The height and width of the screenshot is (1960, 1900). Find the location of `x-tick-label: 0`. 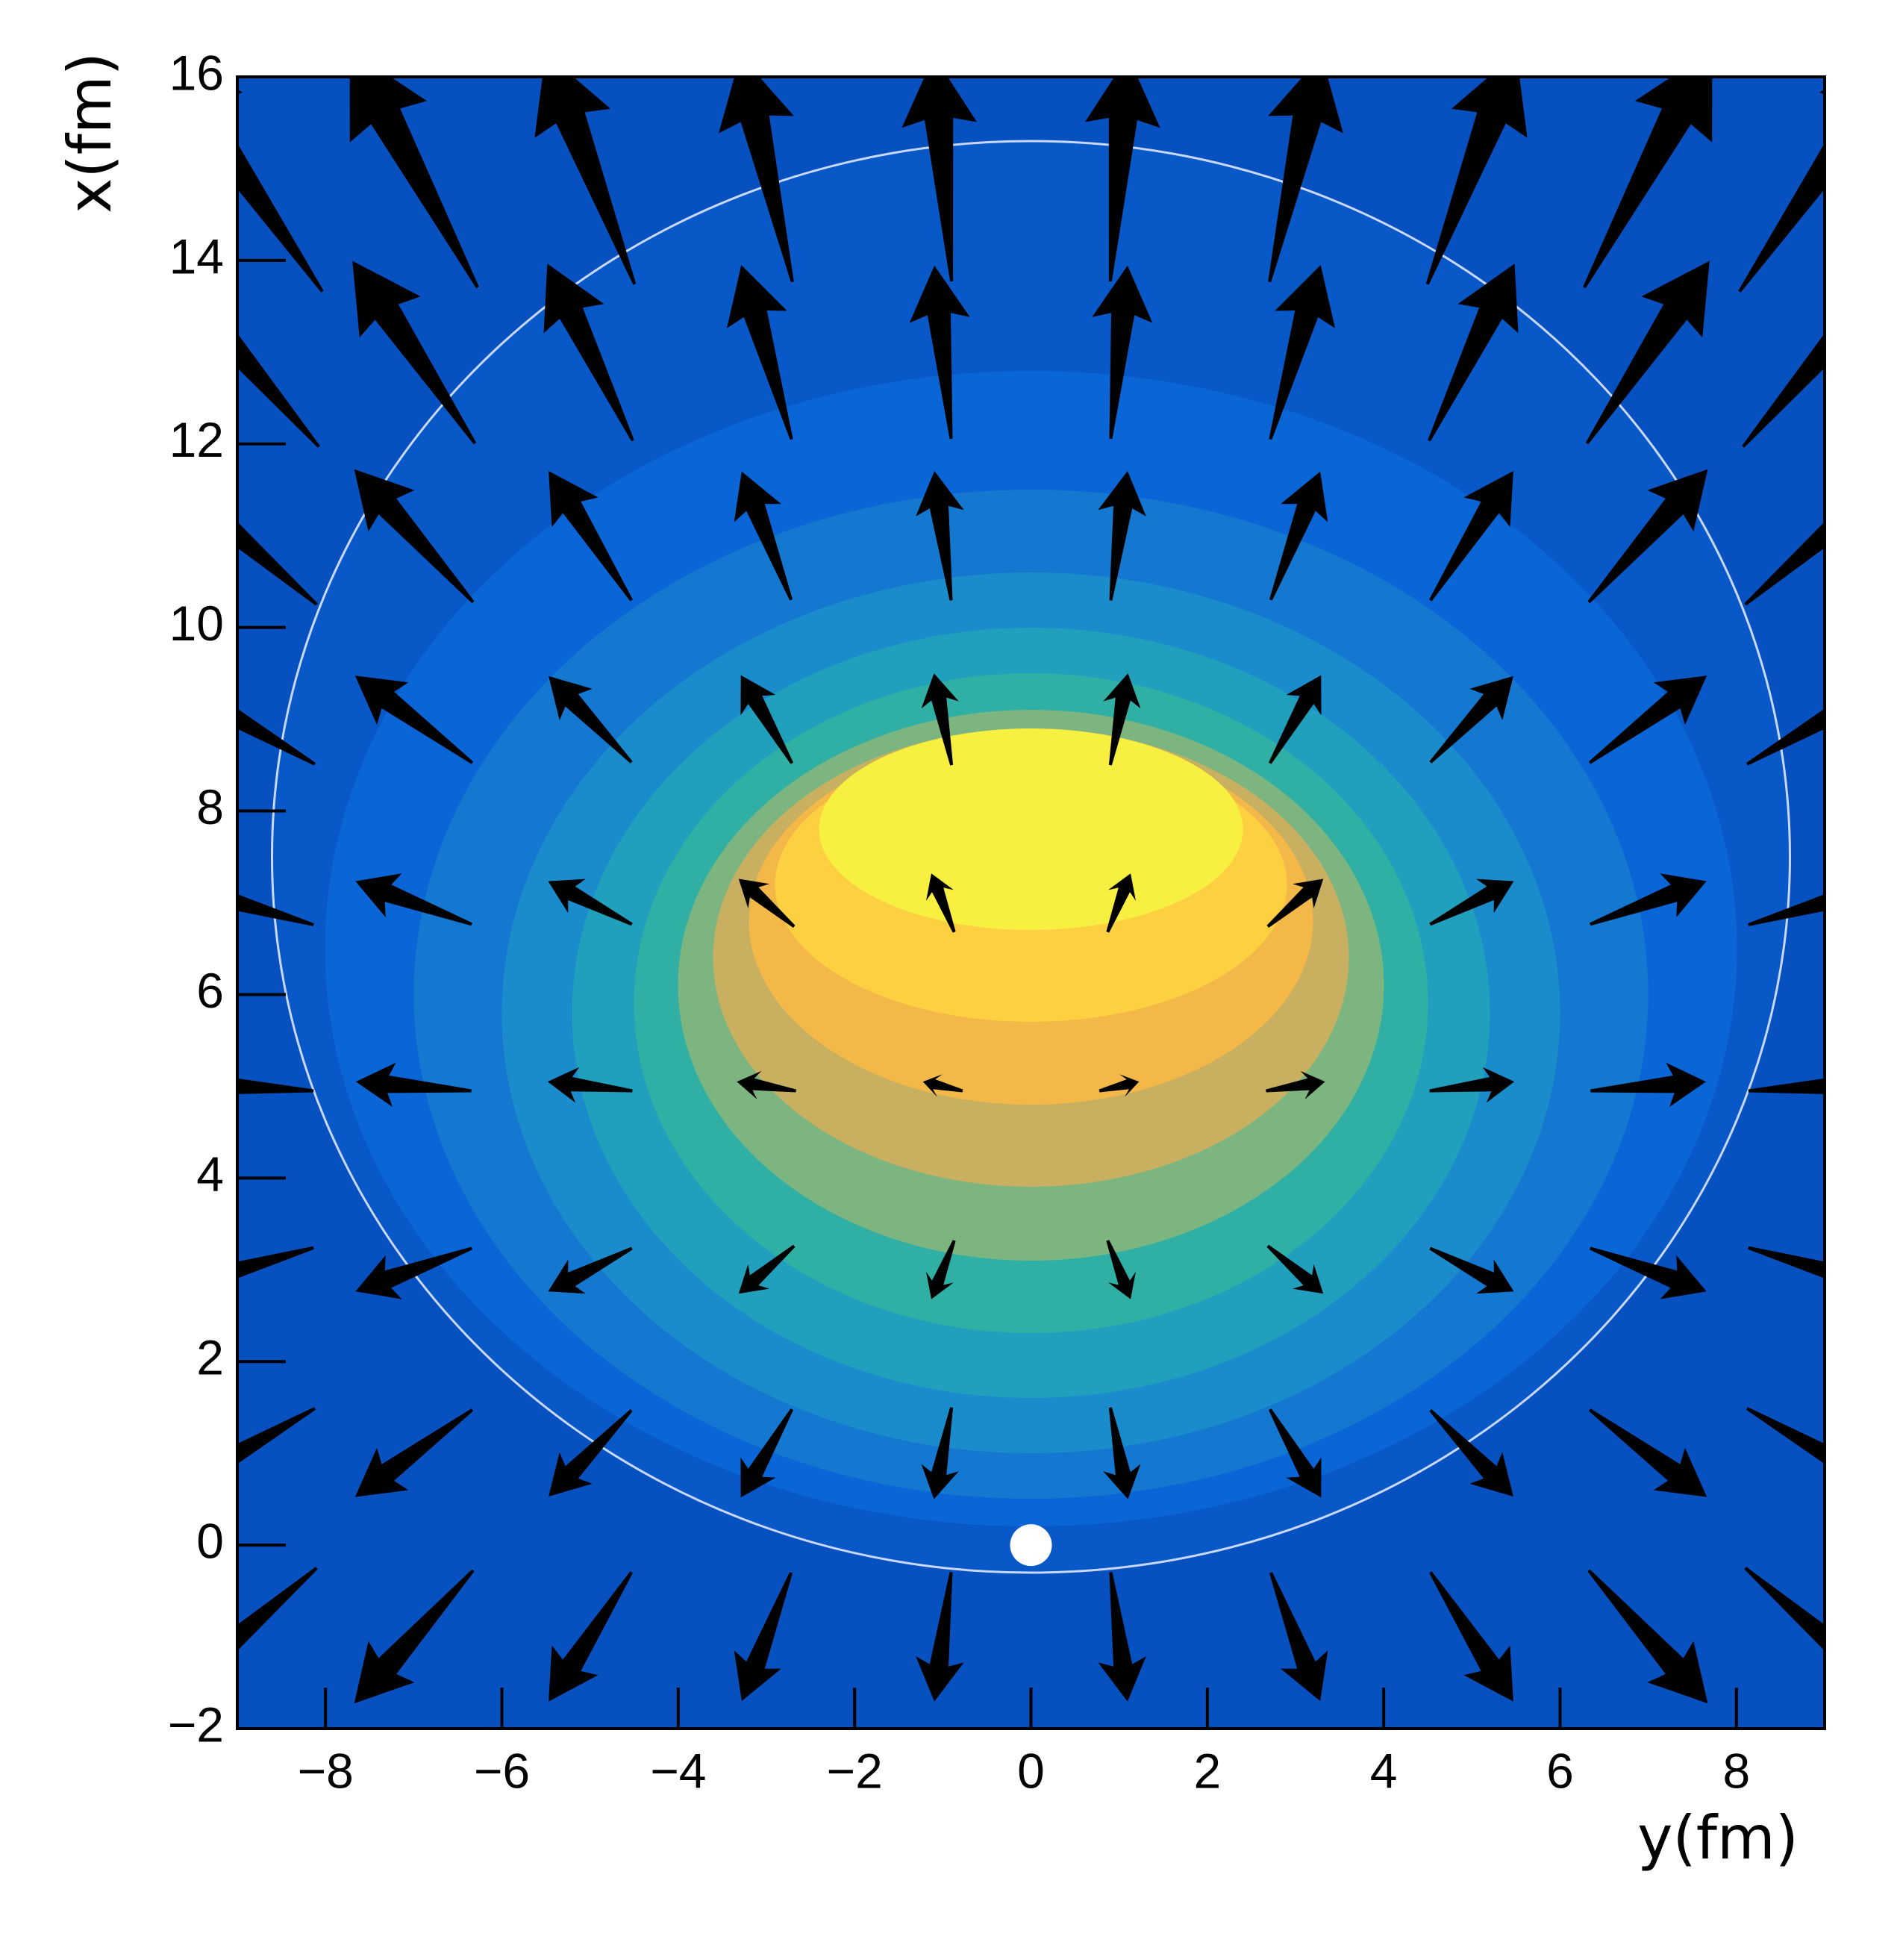

x-tick-label: 0 is located at coordinates (1031, 1770).